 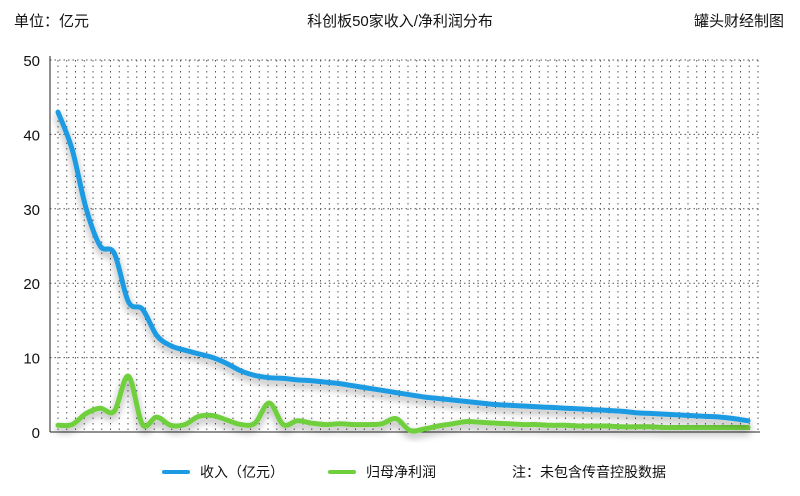 What do you see at coordinates (31, 61) in the screenshot?
I see `y-tick-label: 50` at bounding box center [31, 61].